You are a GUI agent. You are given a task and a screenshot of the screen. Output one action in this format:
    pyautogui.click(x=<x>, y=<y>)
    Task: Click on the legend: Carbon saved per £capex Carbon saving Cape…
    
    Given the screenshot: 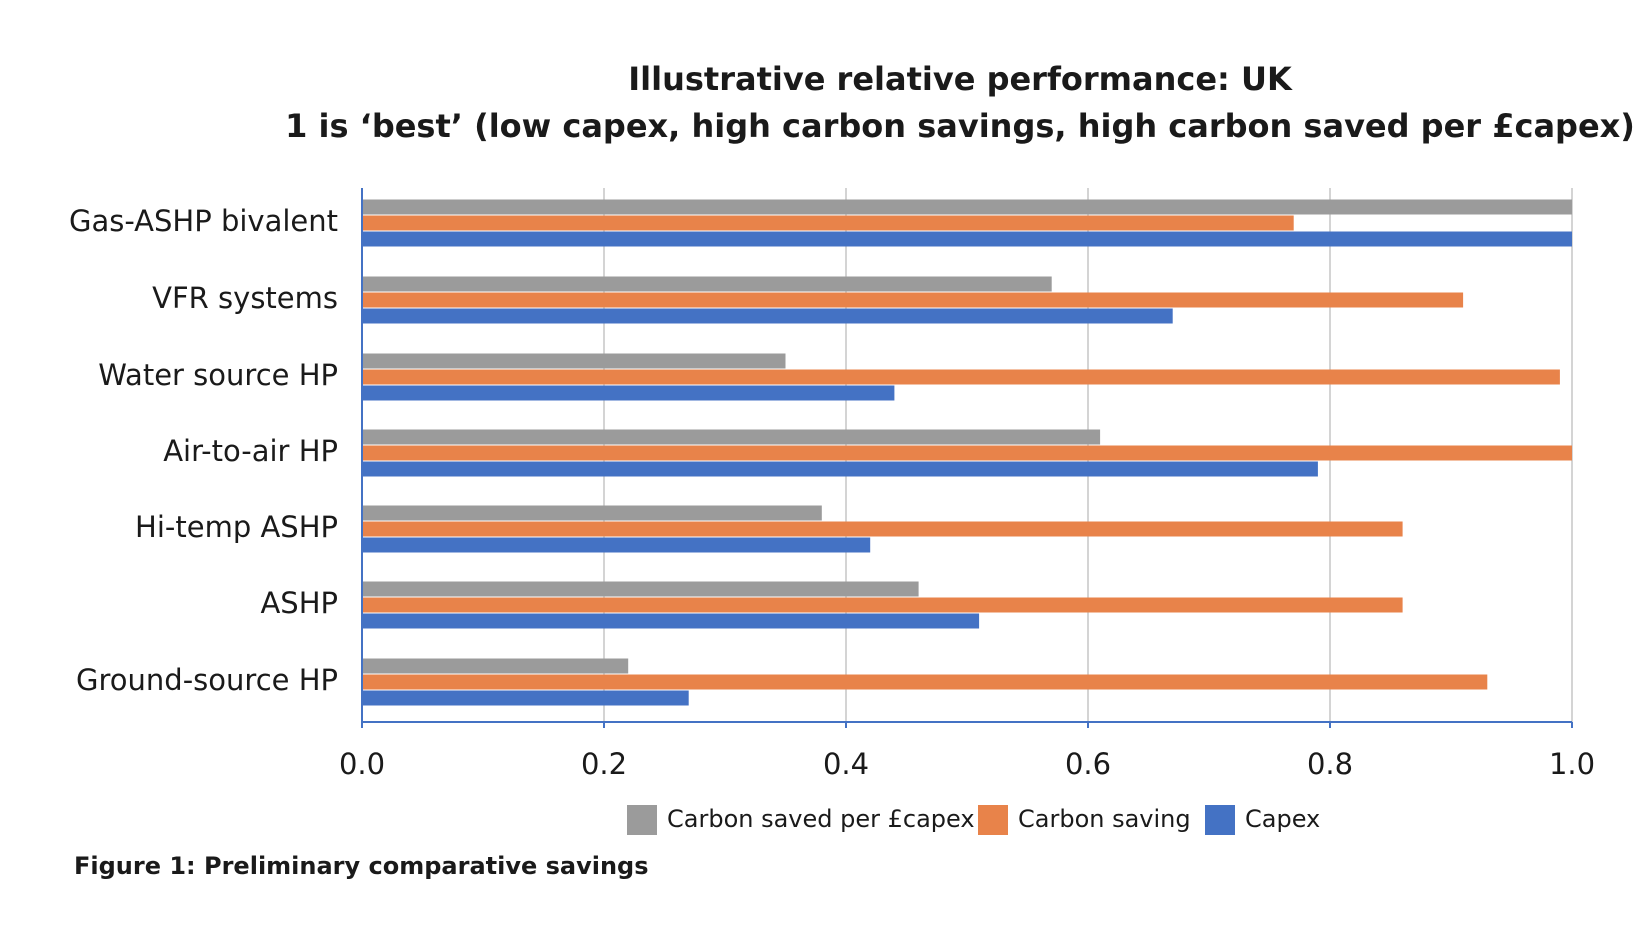 What is the action you would take?
    pyautogui.click(x=973, y=820)
    